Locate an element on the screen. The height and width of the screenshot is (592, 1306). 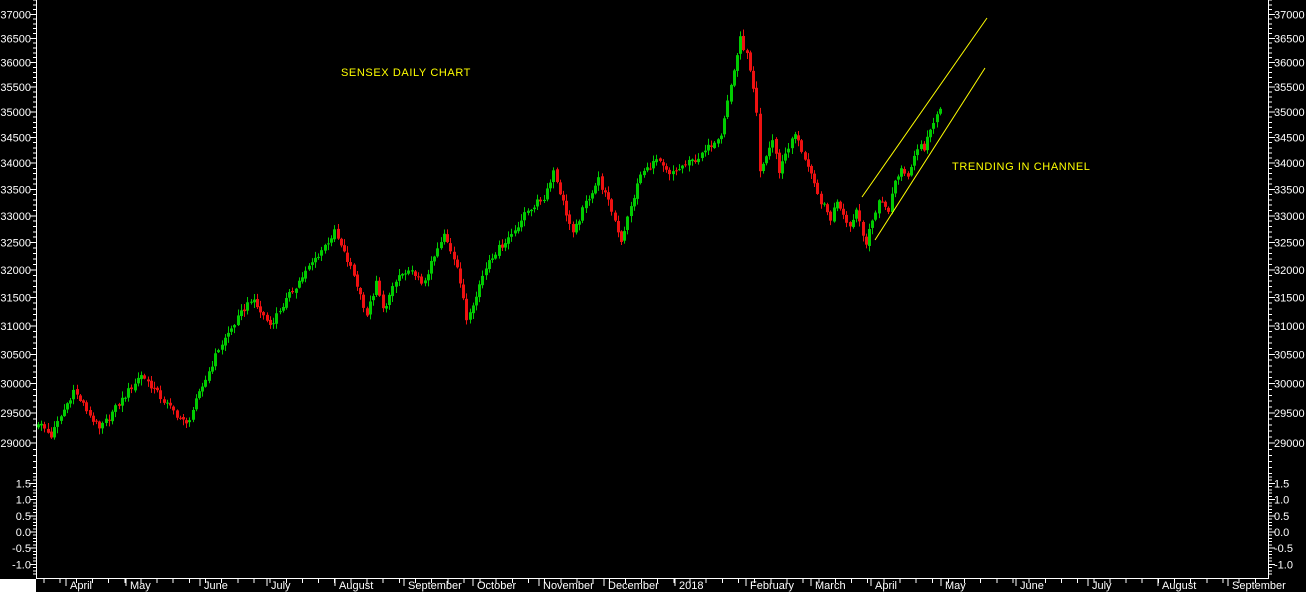
y-axis-label-right: 30000 is located at coordinates (1289, 385).